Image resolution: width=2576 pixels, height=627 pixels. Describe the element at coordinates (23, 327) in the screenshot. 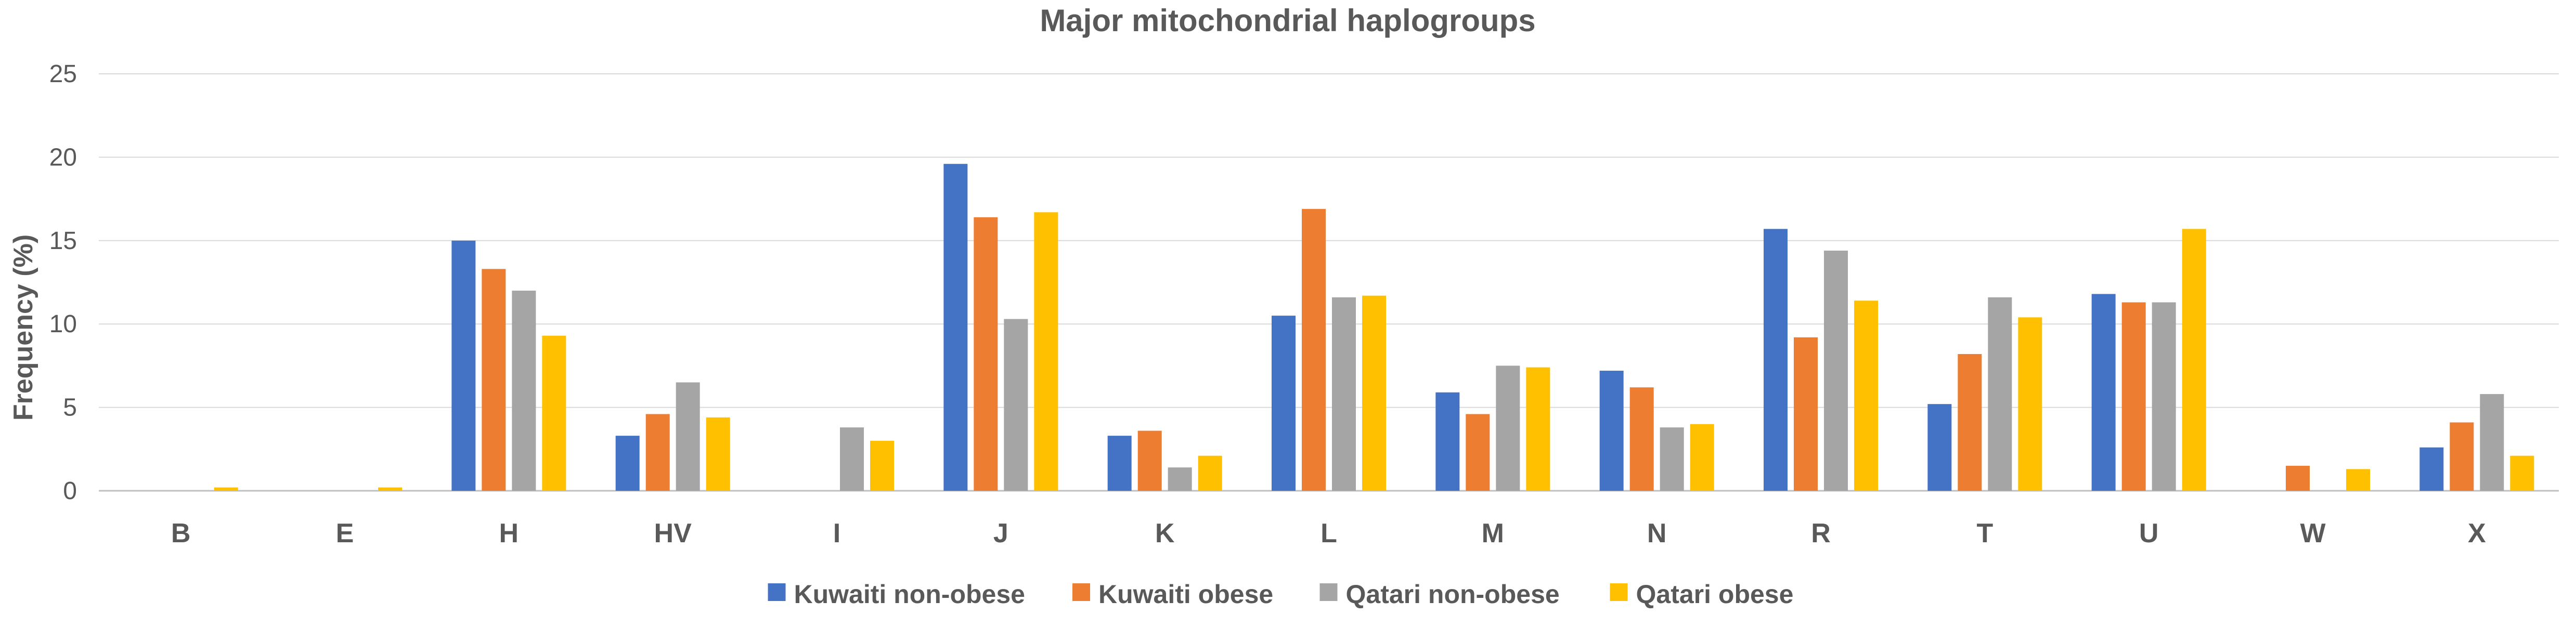

I see `y-axis-label: Frequency (%)` at that location.